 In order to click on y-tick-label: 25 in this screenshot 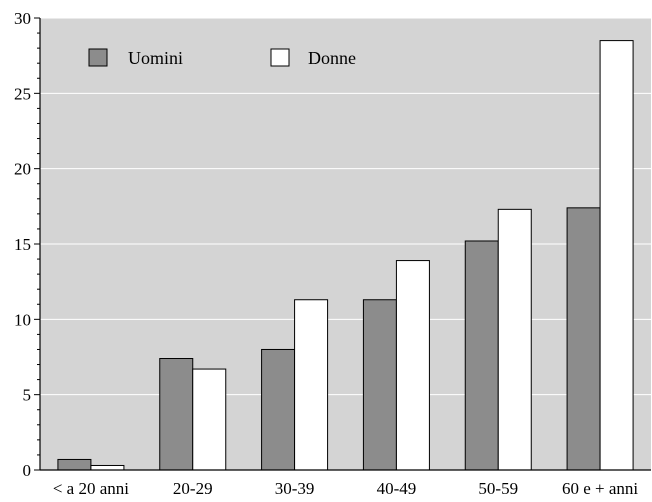, I will do `click(22, 93)`.